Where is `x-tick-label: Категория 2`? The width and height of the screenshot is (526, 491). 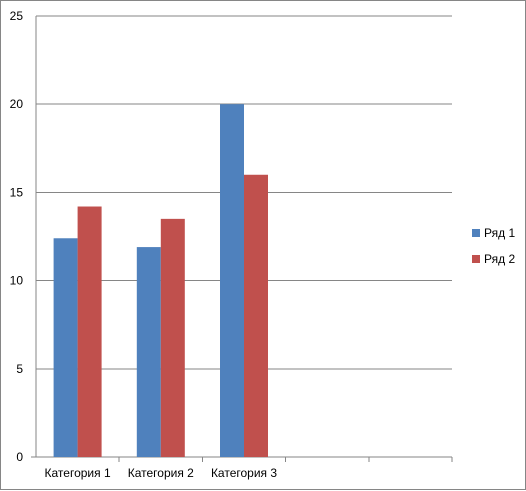 x-tick-label: Категория 2 is located at coordinates (161, 473).